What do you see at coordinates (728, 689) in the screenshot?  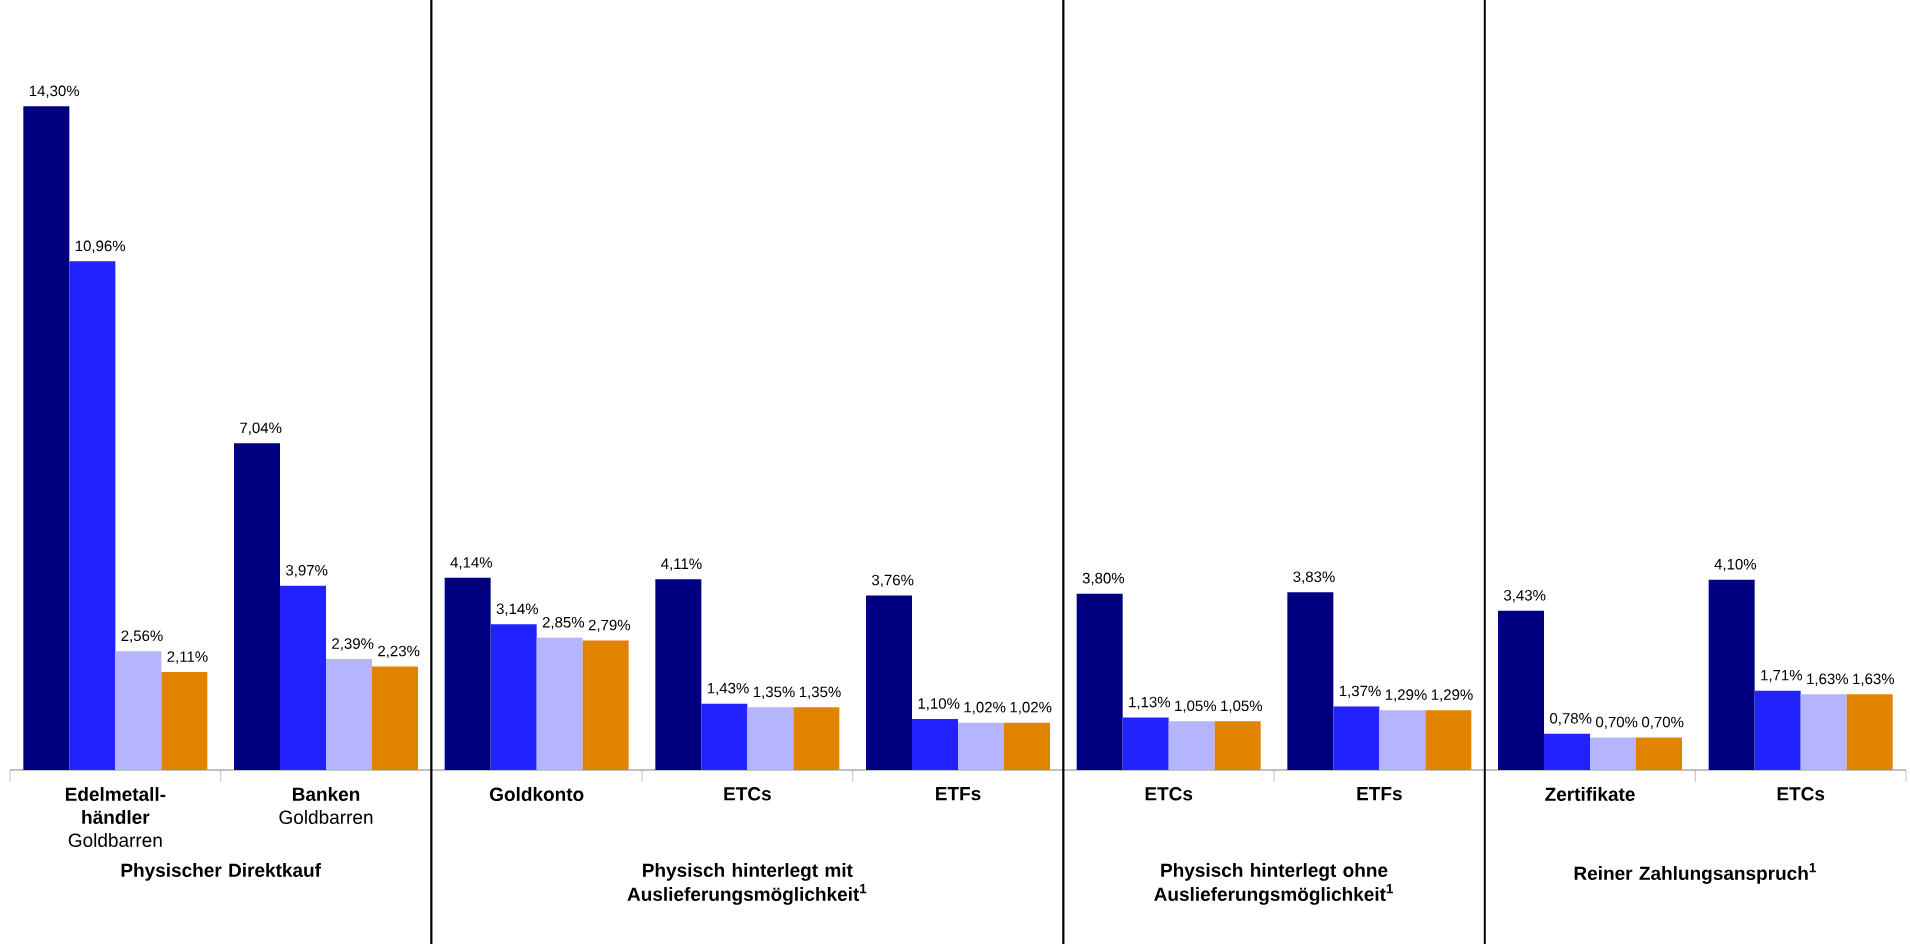 I see `data-label: 1,43%` at bounding box center [728, 689].